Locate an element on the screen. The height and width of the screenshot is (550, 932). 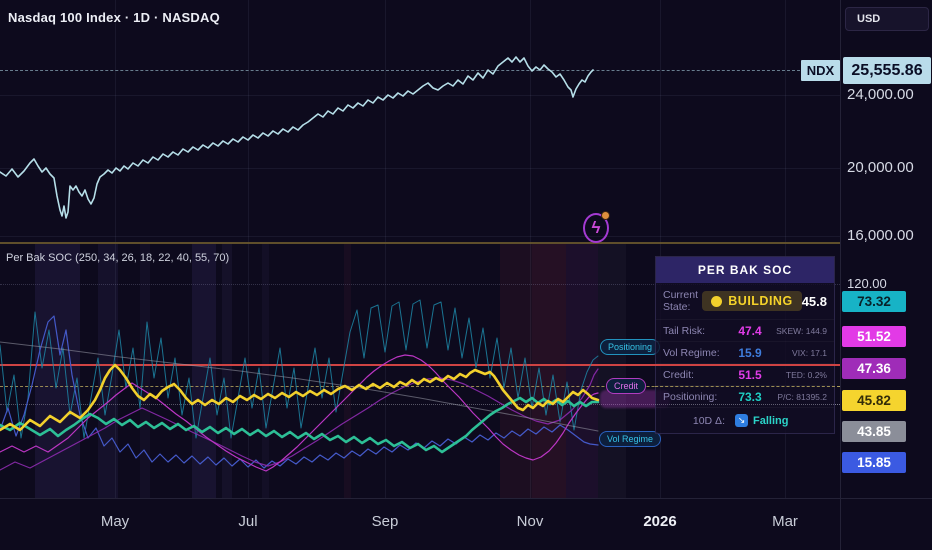
time-label-2026: 2026 is located at coordinates (660, 521).